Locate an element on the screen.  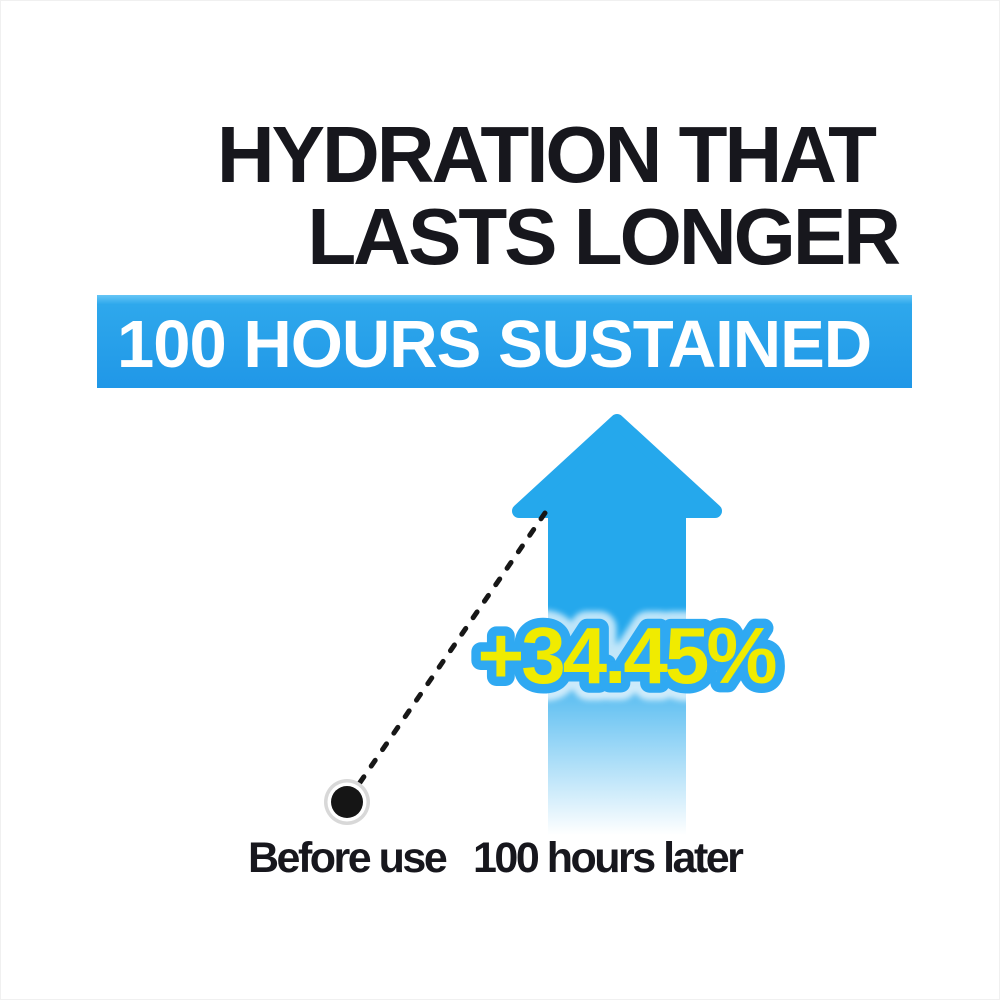
claim-banner: 100 HOURS SUSTAINED is located at coordinates (504, 341).